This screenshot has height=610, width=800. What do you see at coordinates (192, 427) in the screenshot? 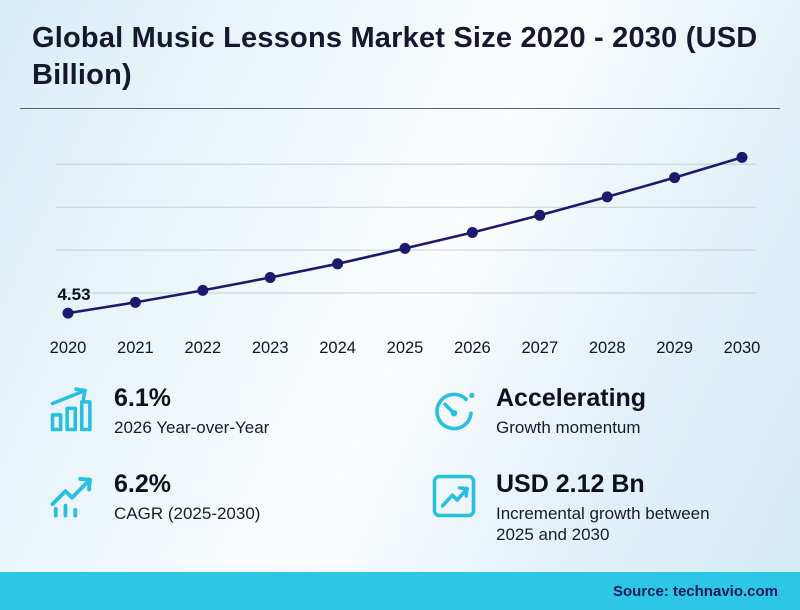
I see `stat-yoy-label: 2026 Year-over-Year` at bounding box center [192, 427].